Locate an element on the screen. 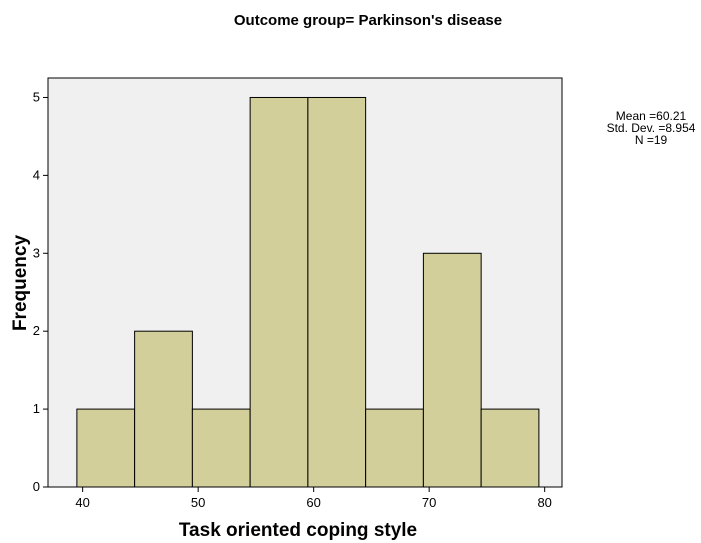  x-tick-label: 50 is located at coordinates (198, 502).